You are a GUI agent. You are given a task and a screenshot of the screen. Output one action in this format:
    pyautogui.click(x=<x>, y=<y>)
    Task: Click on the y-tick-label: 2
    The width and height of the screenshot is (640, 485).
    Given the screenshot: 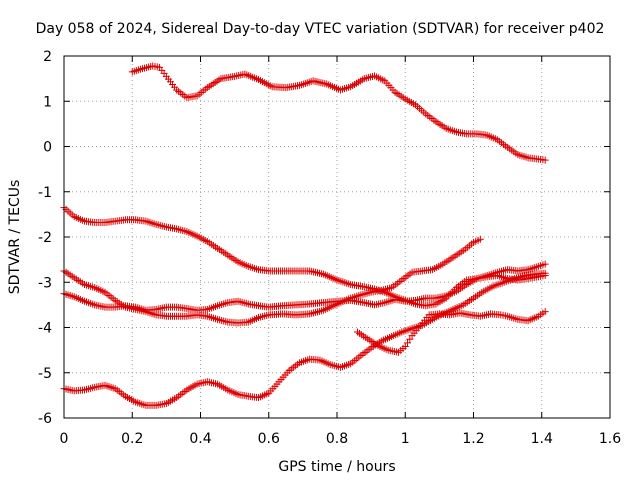 What is the action you would take?
    pyautogui.click(x=47, y=57)
    